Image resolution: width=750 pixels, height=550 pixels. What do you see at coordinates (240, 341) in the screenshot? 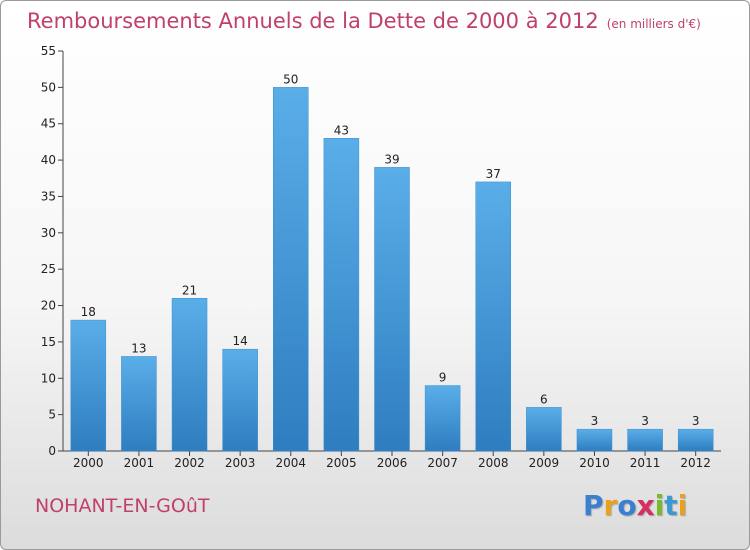
I see `bar-value-label: 14` at bounding box center [240, 341].